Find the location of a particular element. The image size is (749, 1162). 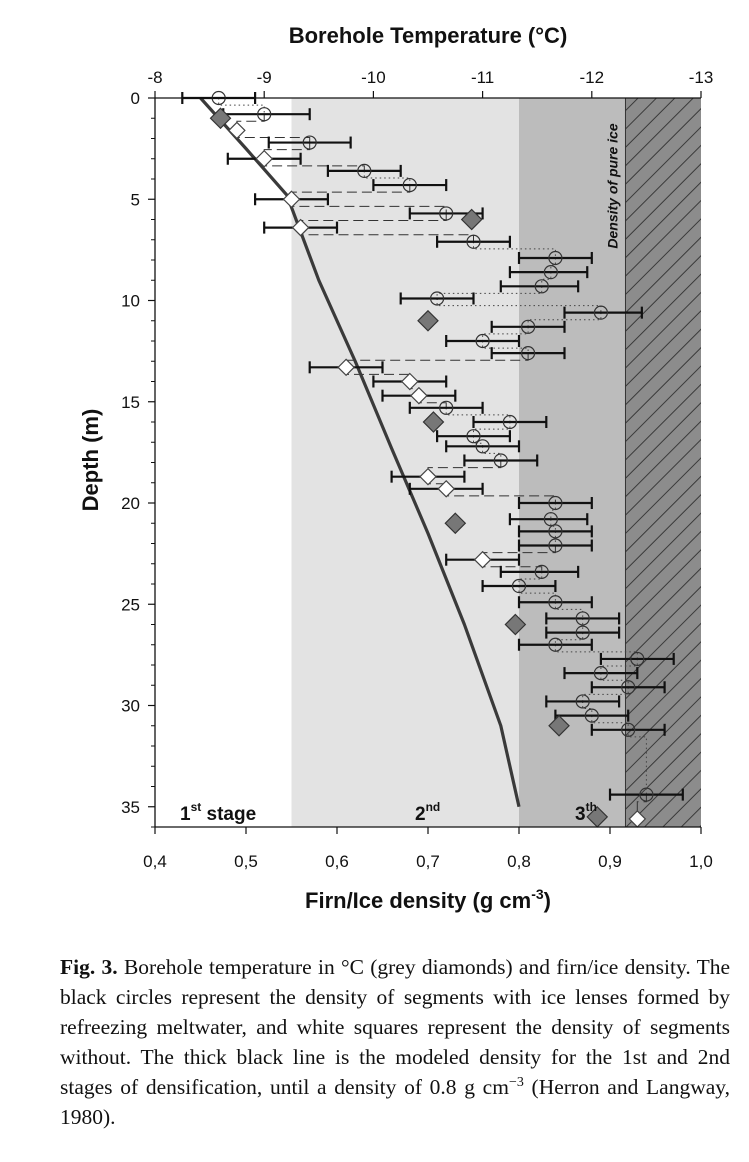

bottom-axis-tick-label: 0,7 is located at coordinates (428, 861).